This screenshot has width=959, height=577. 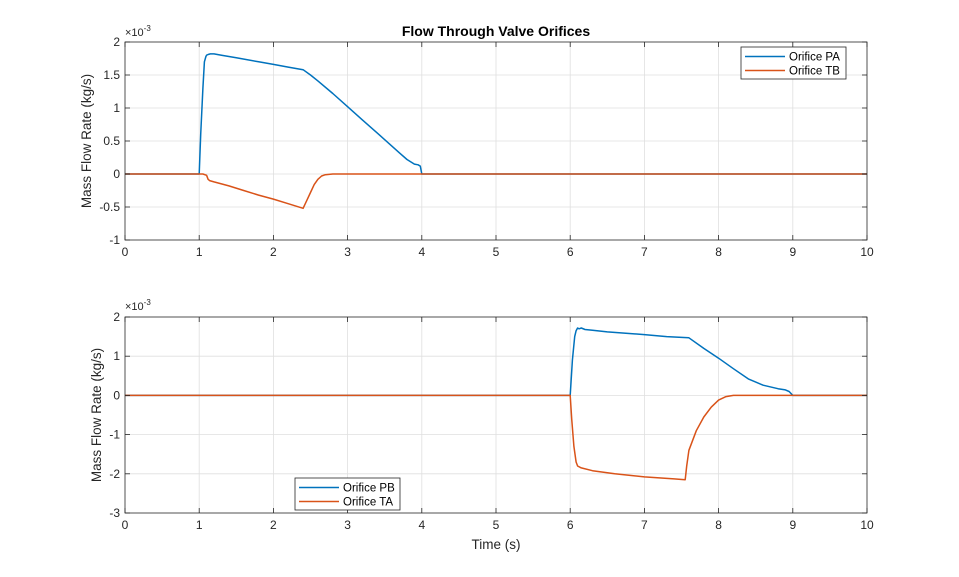 What do you see at coordinates (369, 489) in the screenshot?
I see `legend-label-orifice-pb: Orifice PB` at bounding box center [369, 489].